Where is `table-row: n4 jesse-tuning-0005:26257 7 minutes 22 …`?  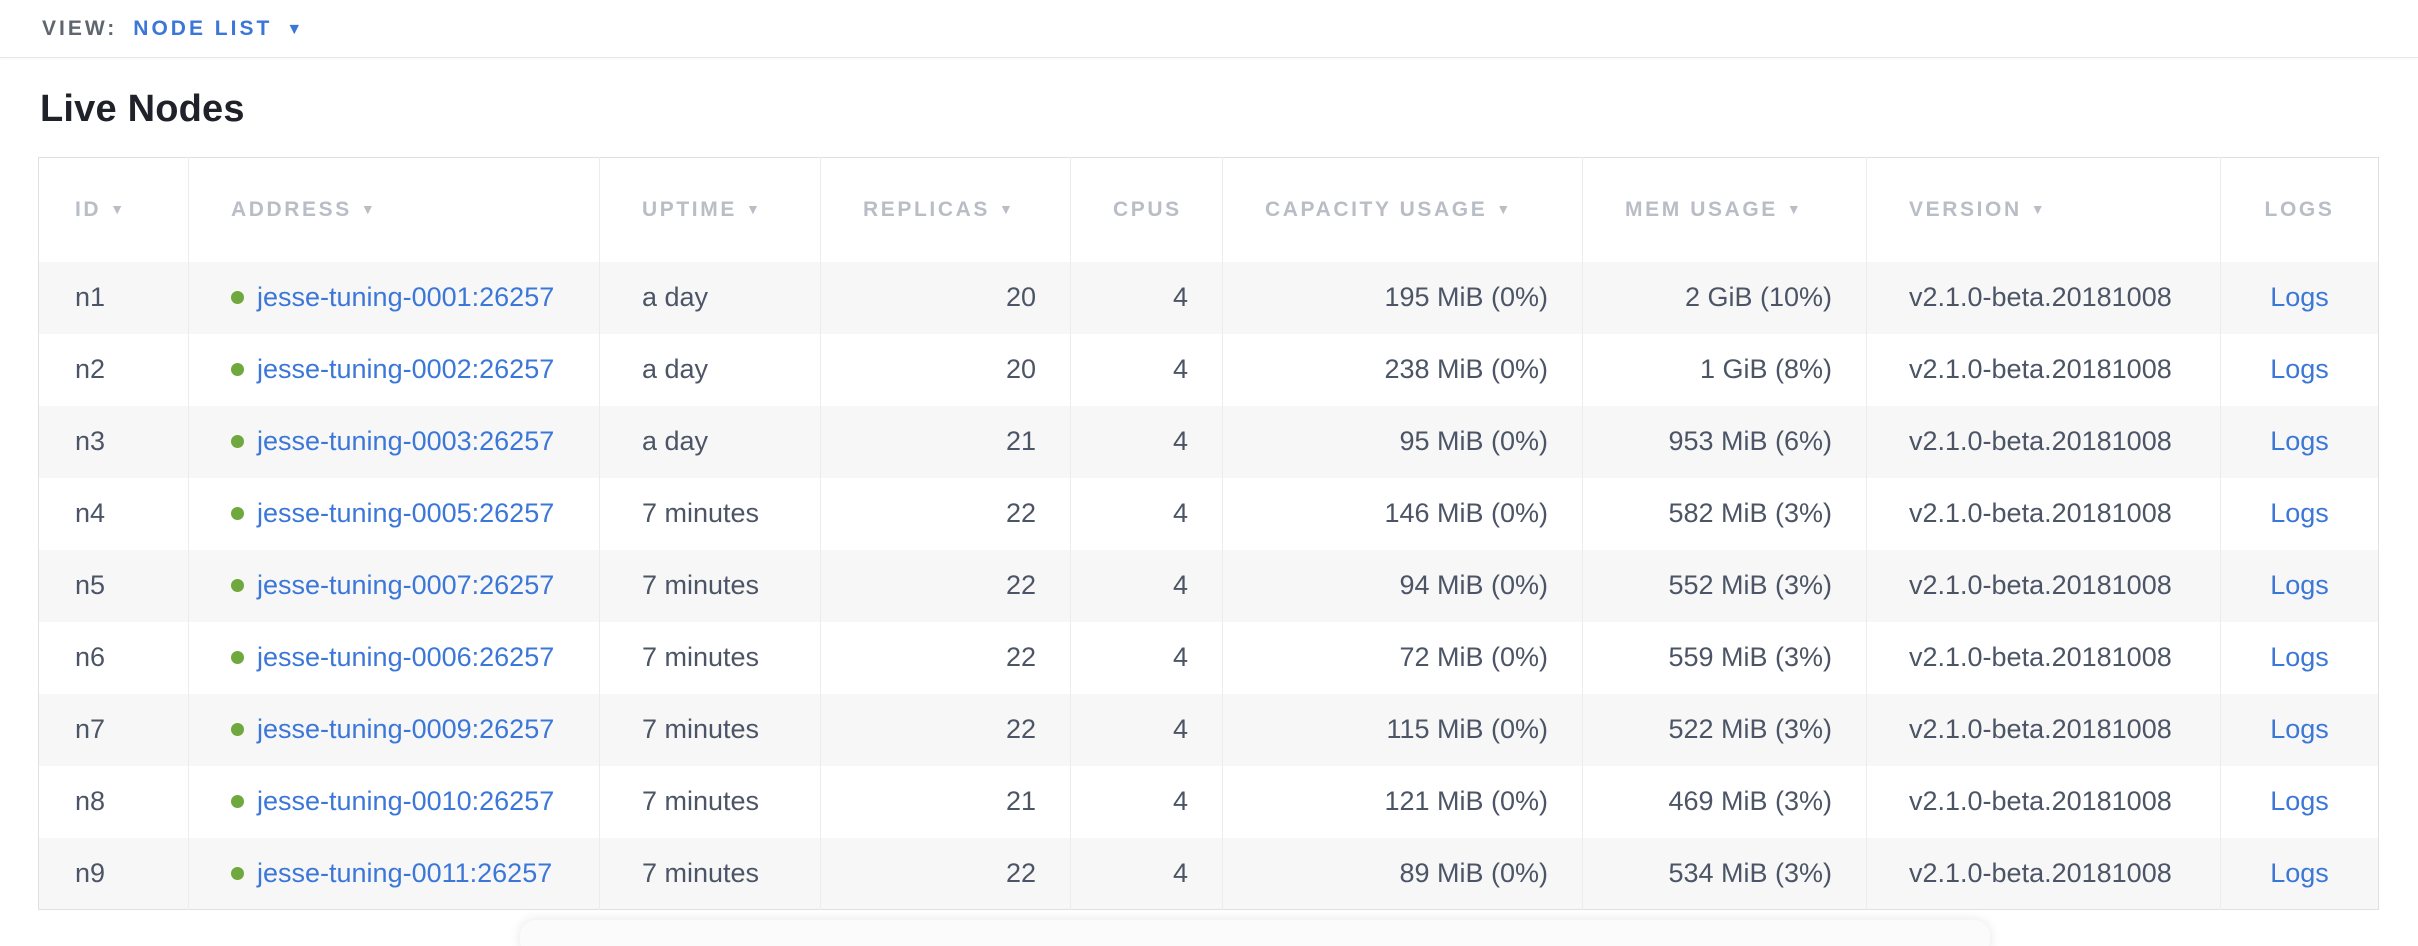
table-row: n4 jesse-tuning-0005:26257 7 minutes 22 … is located at coordinates (1208, 513).